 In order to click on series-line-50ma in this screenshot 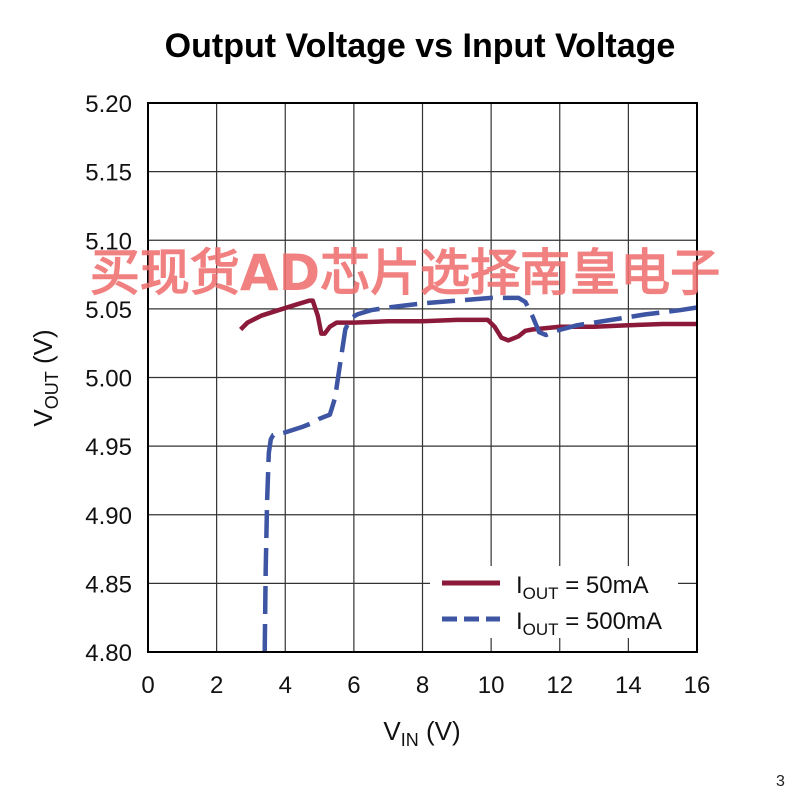, I will do `click(468, 320)`.